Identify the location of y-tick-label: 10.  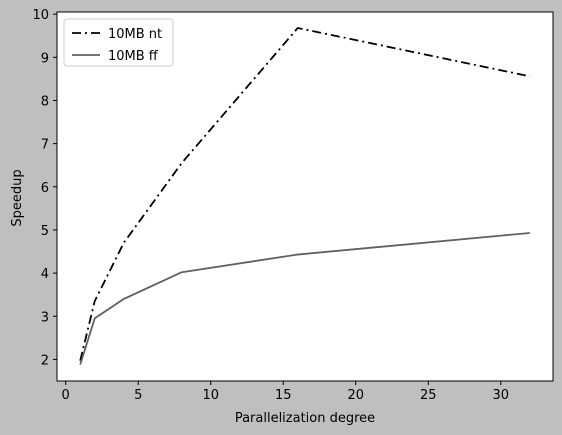
(40, 15).